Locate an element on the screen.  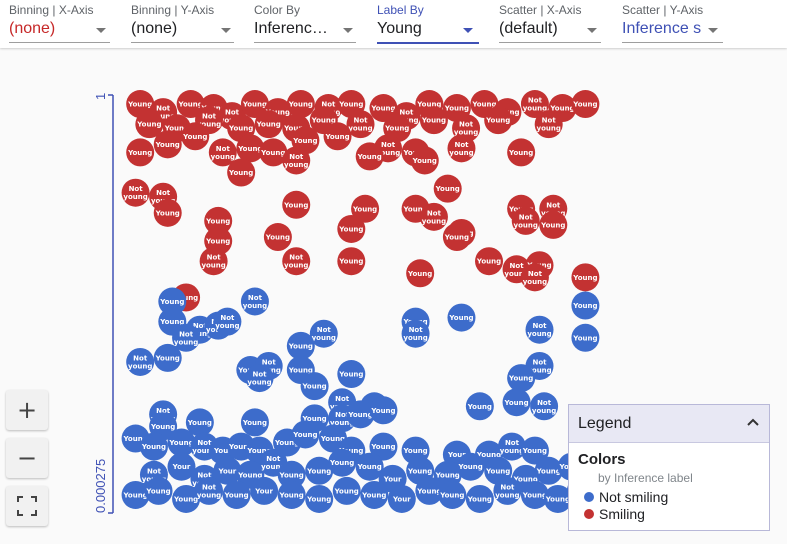
fit-to-screen-button is located at coordinates (27, 506).